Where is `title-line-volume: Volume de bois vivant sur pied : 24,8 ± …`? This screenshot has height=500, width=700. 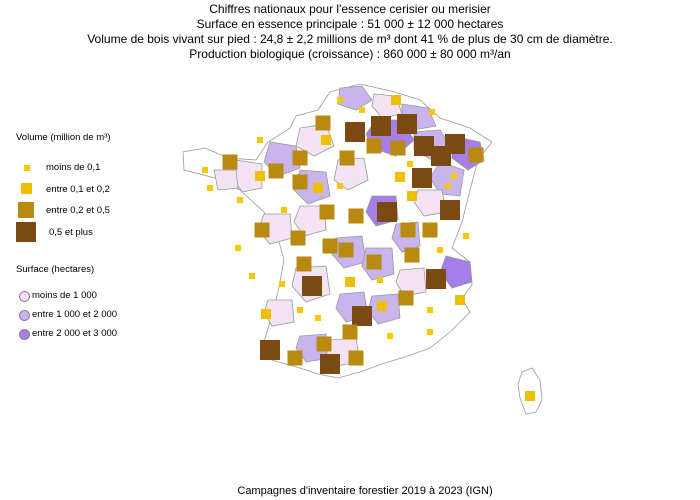
title-line-volume: Volume de bois vivant sur pied : 24,8 ± … is located at coordinates (350, 39).